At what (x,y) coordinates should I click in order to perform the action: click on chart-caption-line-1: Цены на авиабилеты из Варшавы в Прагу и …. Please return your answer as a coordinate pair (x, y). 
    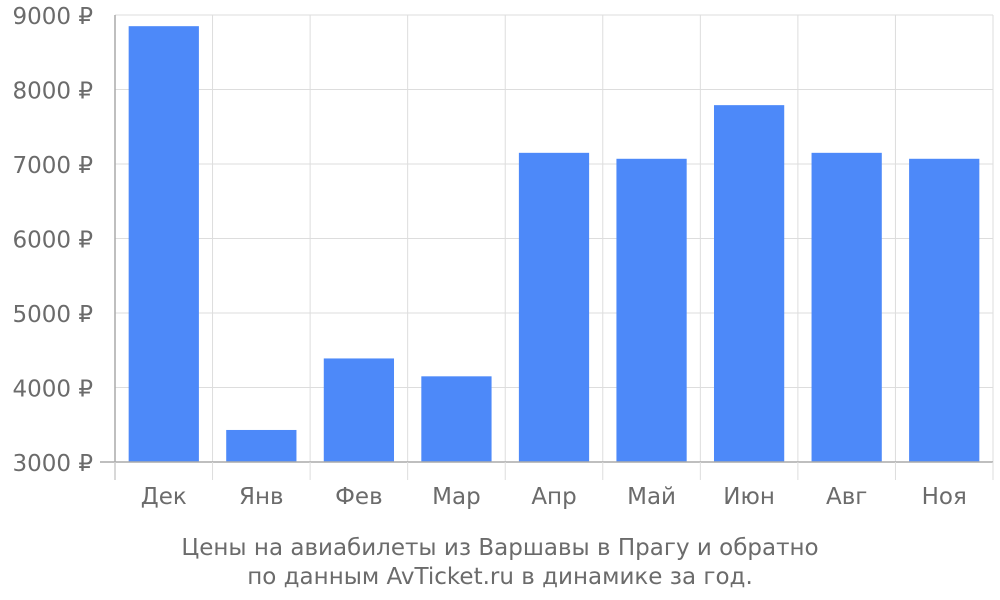
    Looking at the image, I should click on (500, 548).